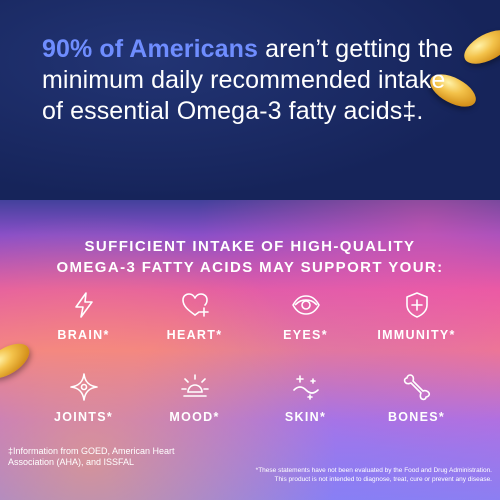 Image resolution: width=500 pixels, height=500 pixels. Describe the element at coordinates (305, 335) in the screenshot. I see `benefit-label: EYES*` at that location.